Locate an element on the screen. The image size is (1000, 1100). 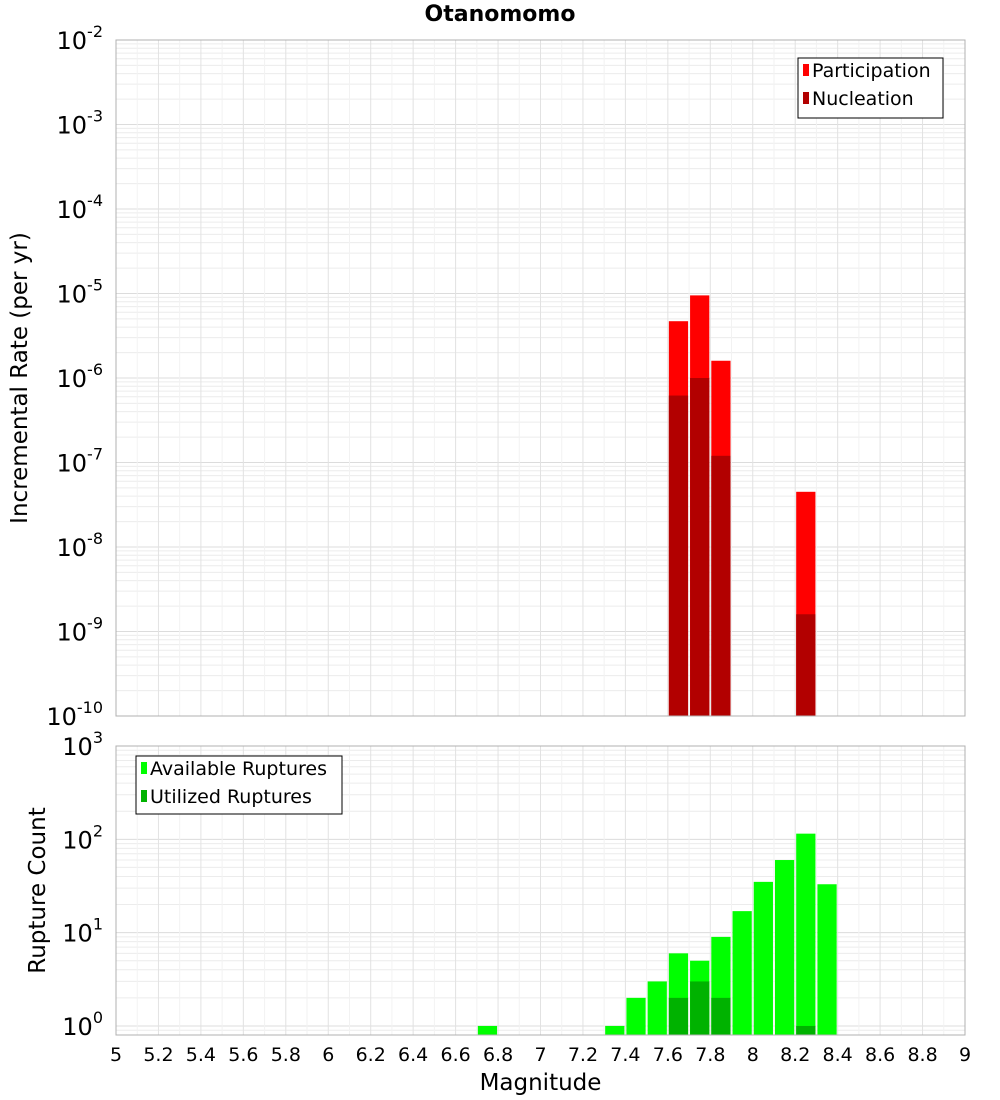
rate-ytick-label: 10⁻⁵ is located at coordinates (80, 292).